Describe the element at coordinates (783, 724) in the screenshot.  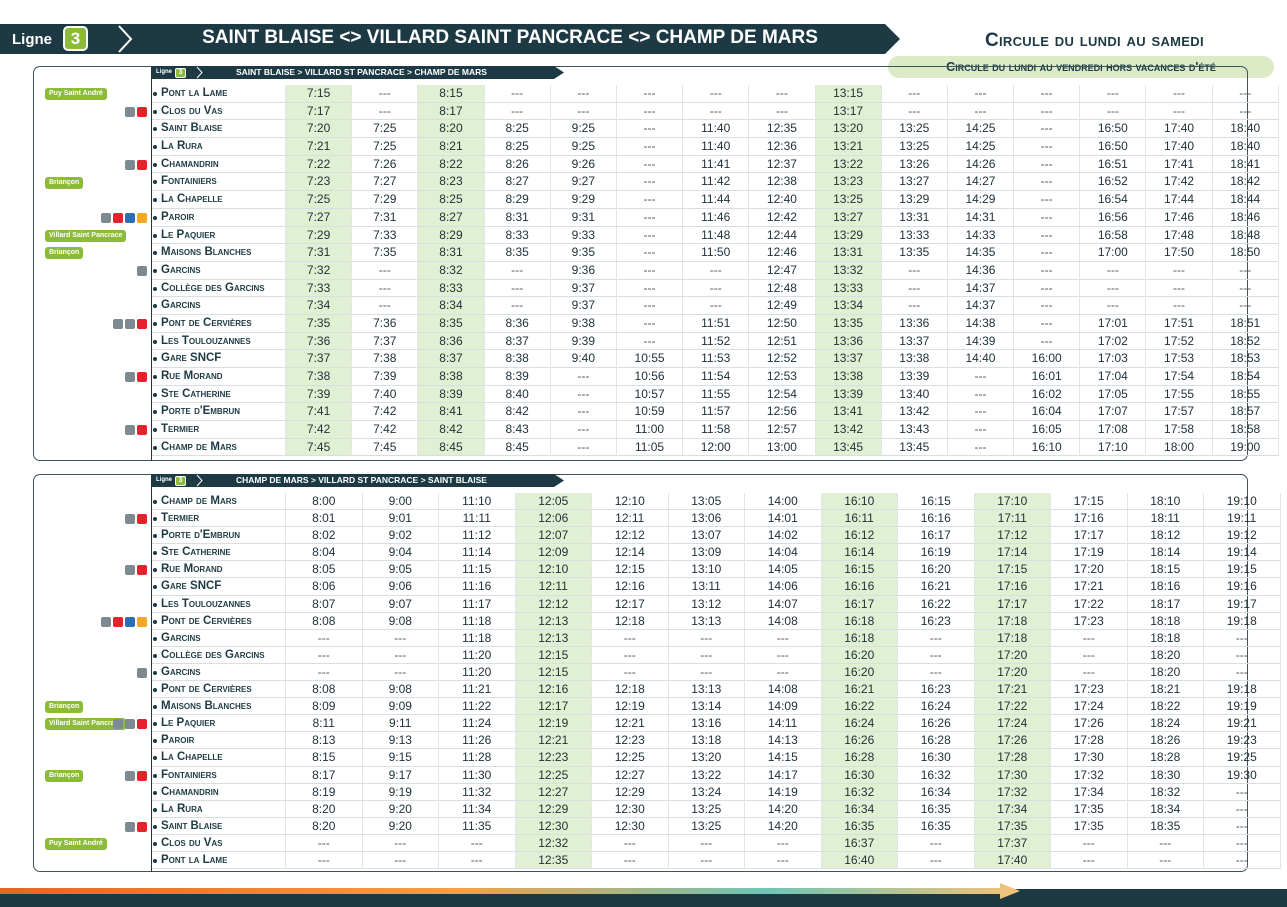
I see `time-cell: 14:11` at that location.